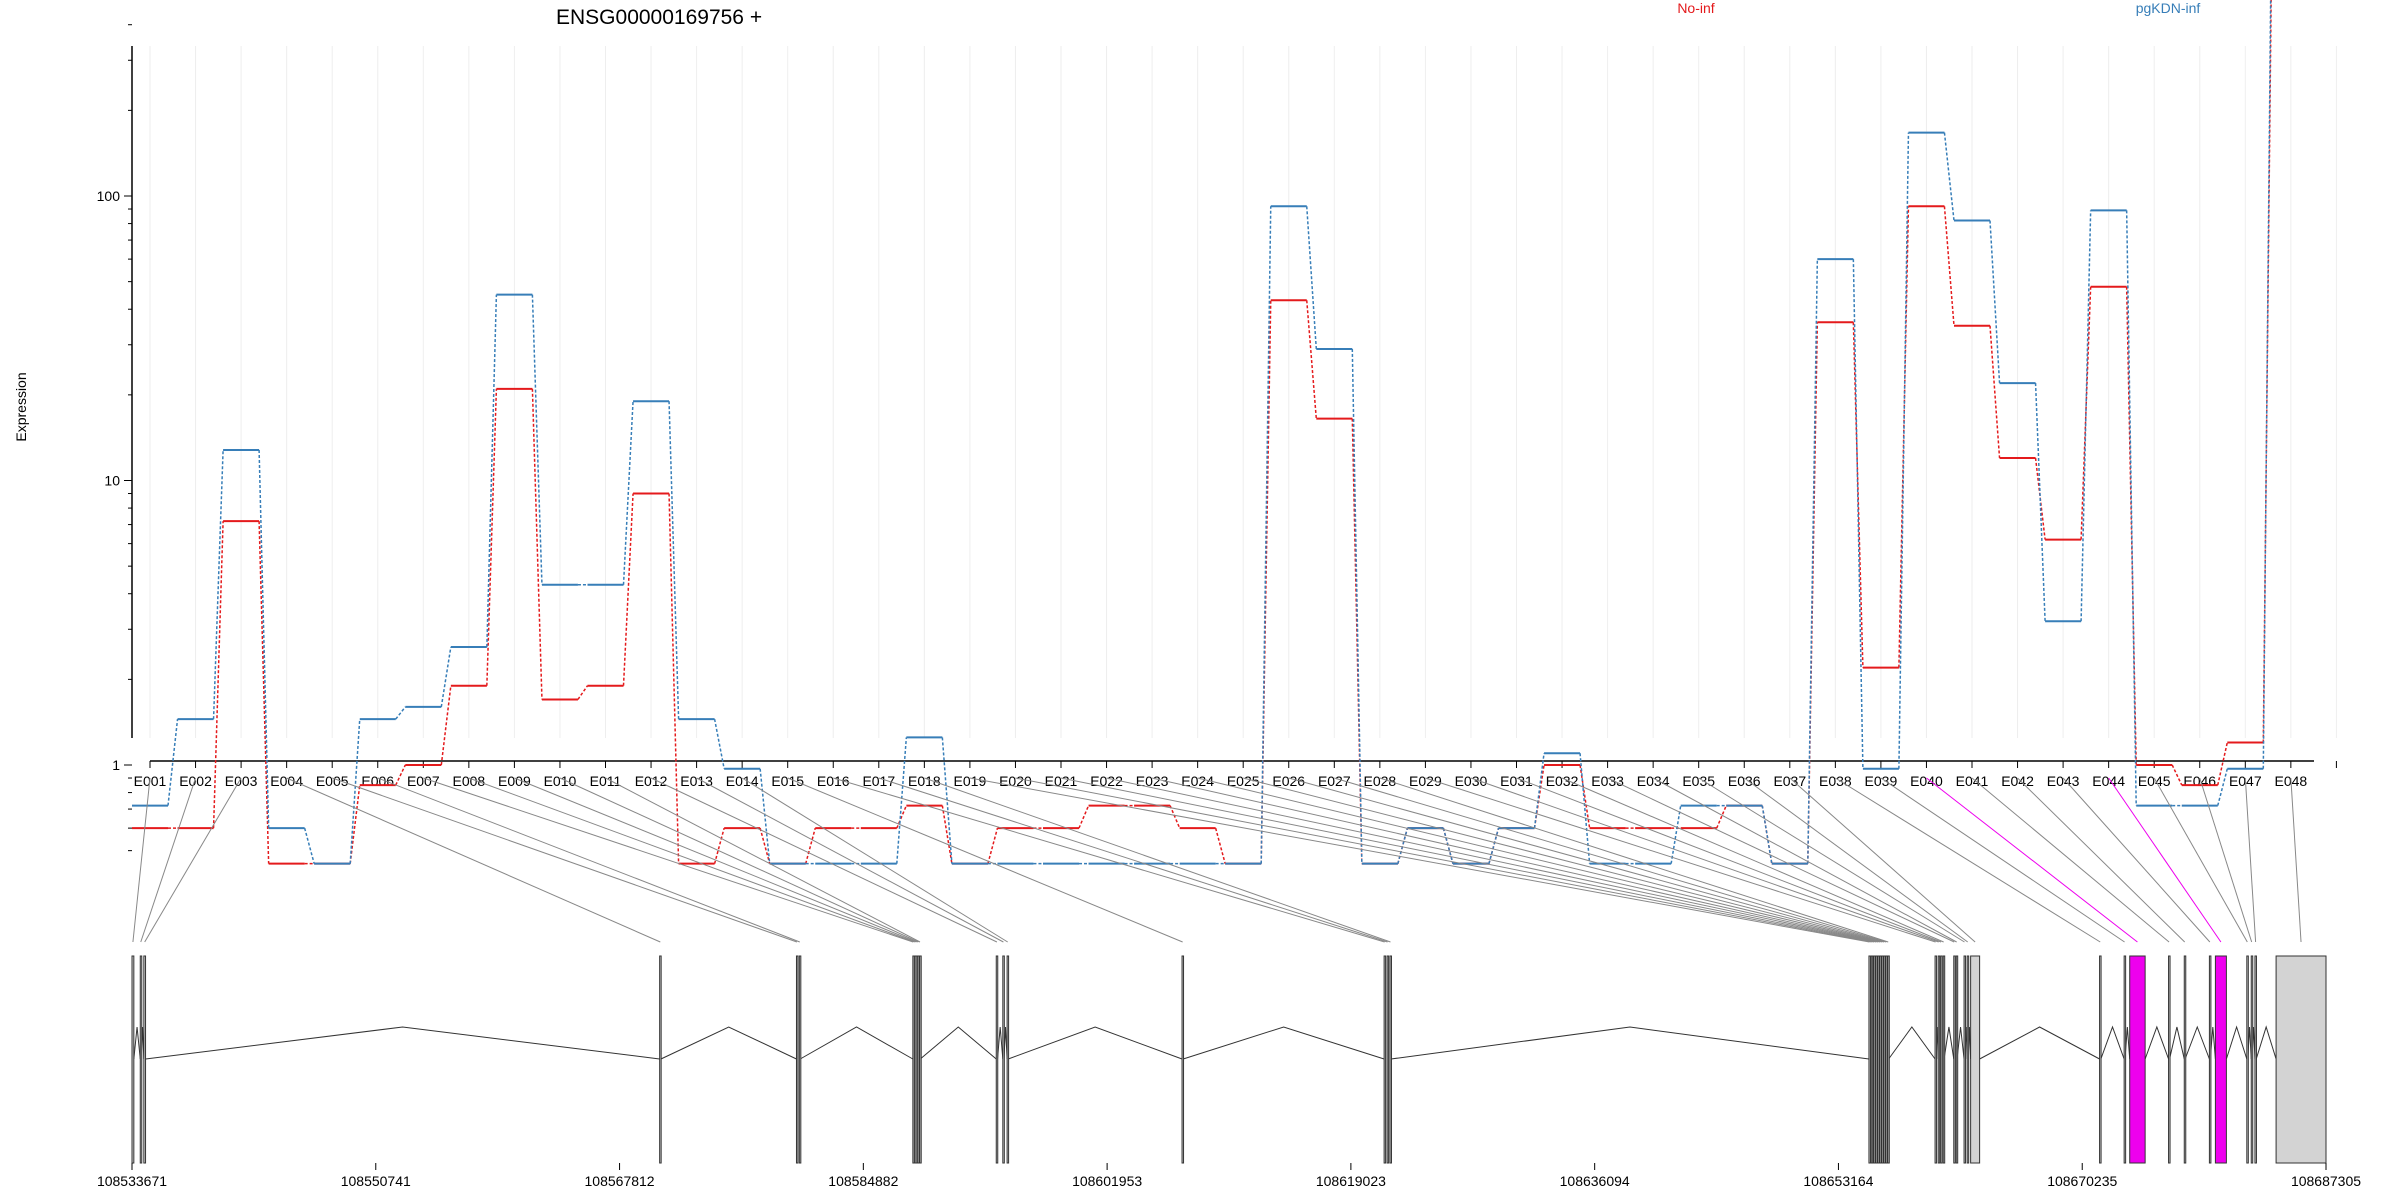 The width and height of the screenshot is (2400, 1200). Describe the element at coordinates (2082, 1181) in the screenshot. I see `coordinate-tick-label: 108670235` at that location.